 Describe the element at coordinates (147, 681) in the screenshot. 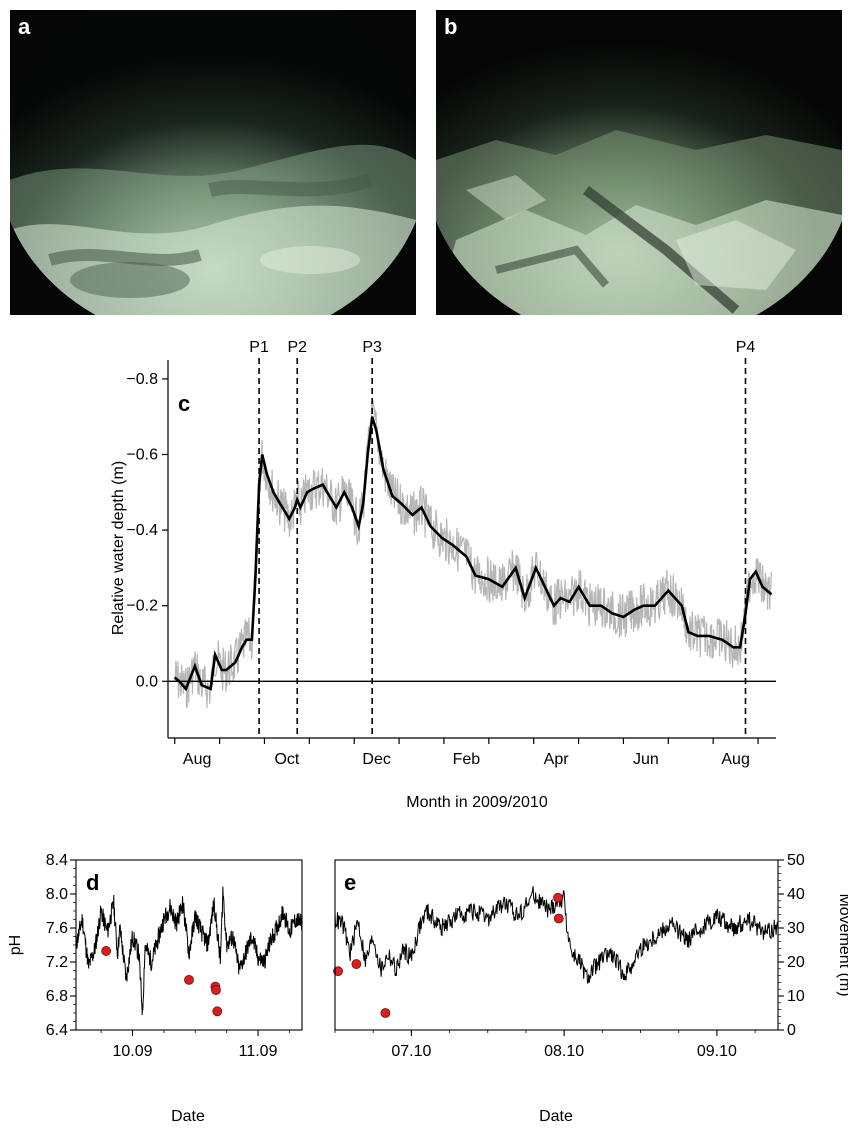

I see `y-tick-label-c: 0.0` at that location.